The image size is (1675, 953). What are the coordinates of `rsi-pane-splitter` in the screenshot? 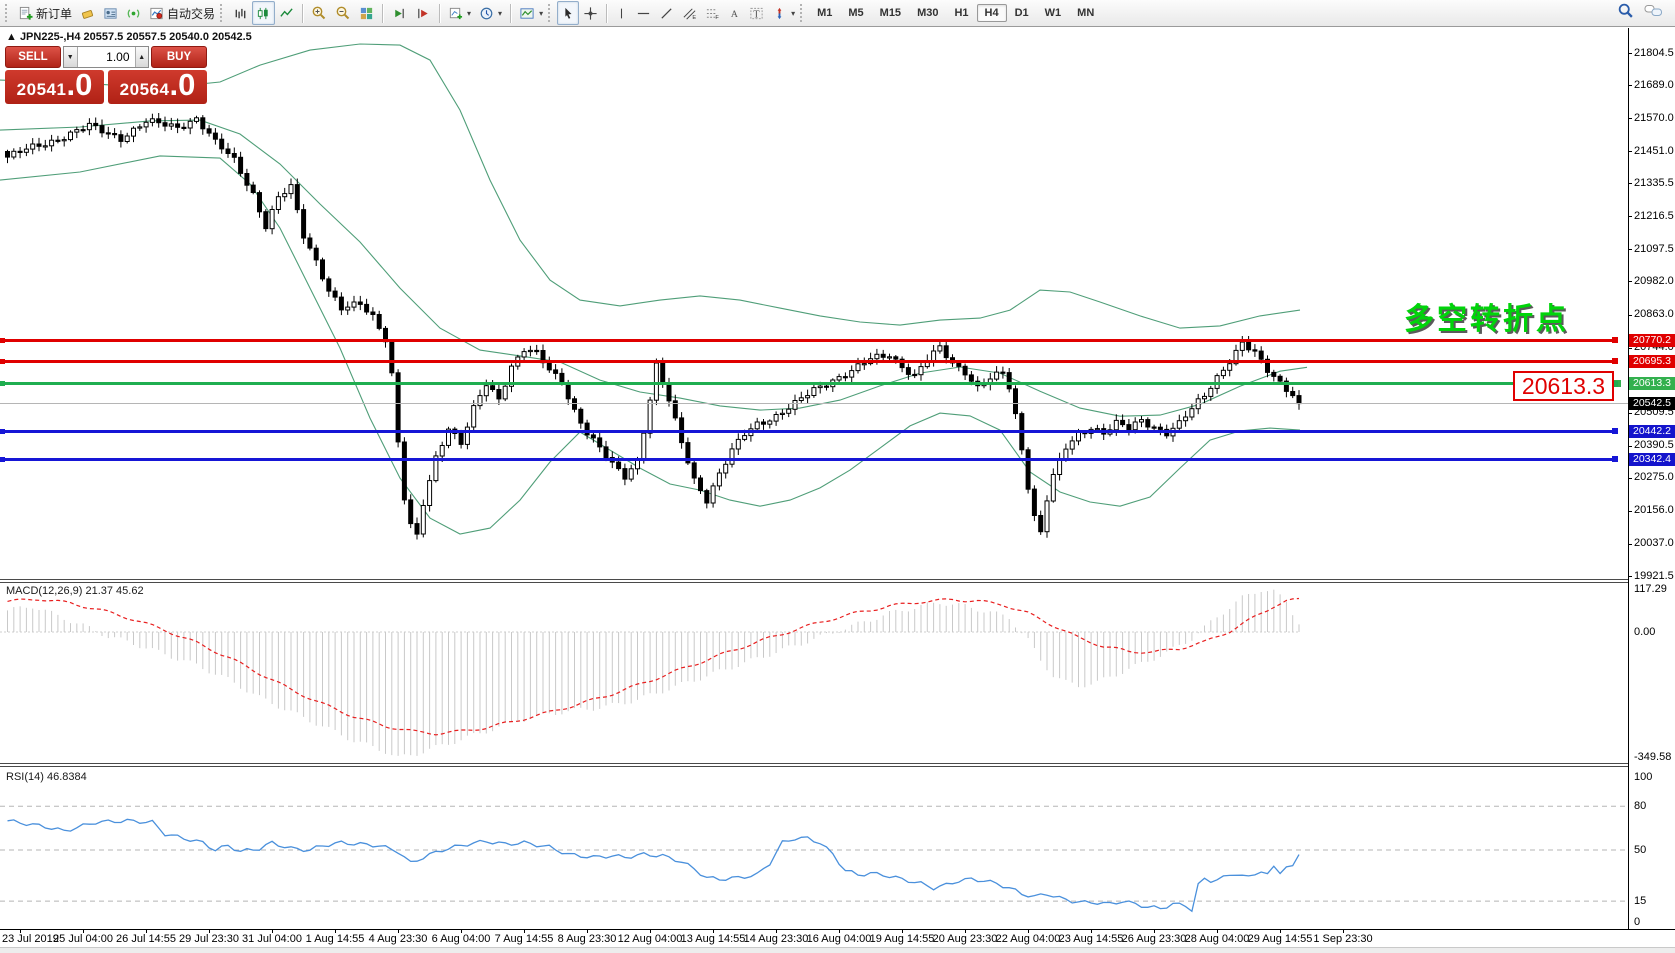 It's located at (814, 765).